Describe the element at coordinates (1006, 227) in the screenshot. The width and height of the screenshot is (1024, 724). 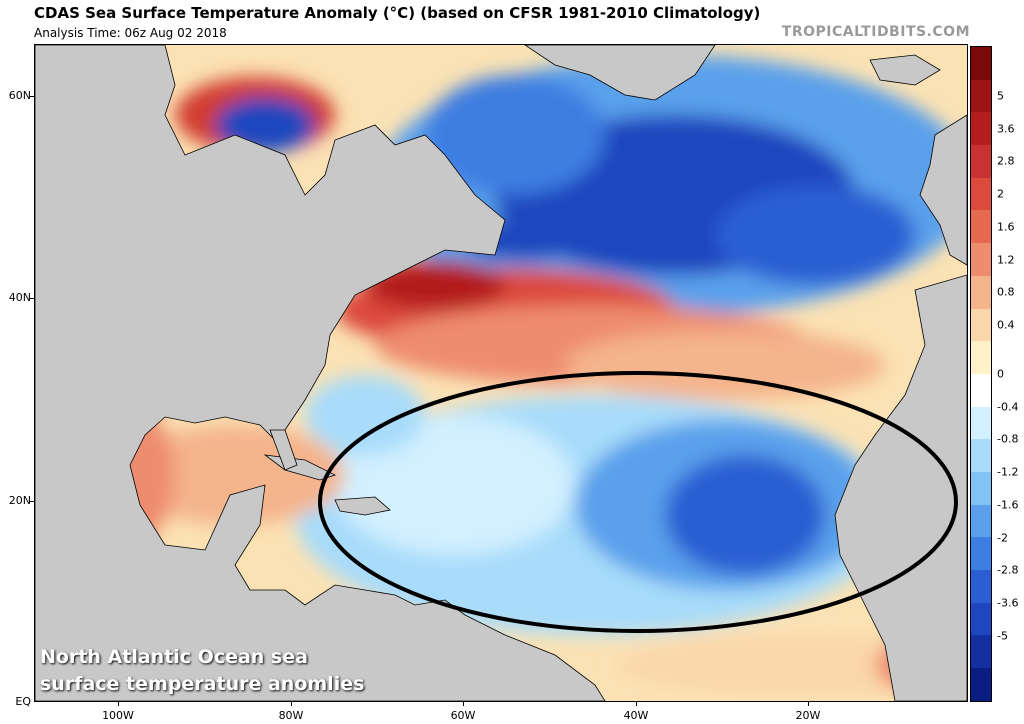
I see `colorbar-label: 1.6` at that location.